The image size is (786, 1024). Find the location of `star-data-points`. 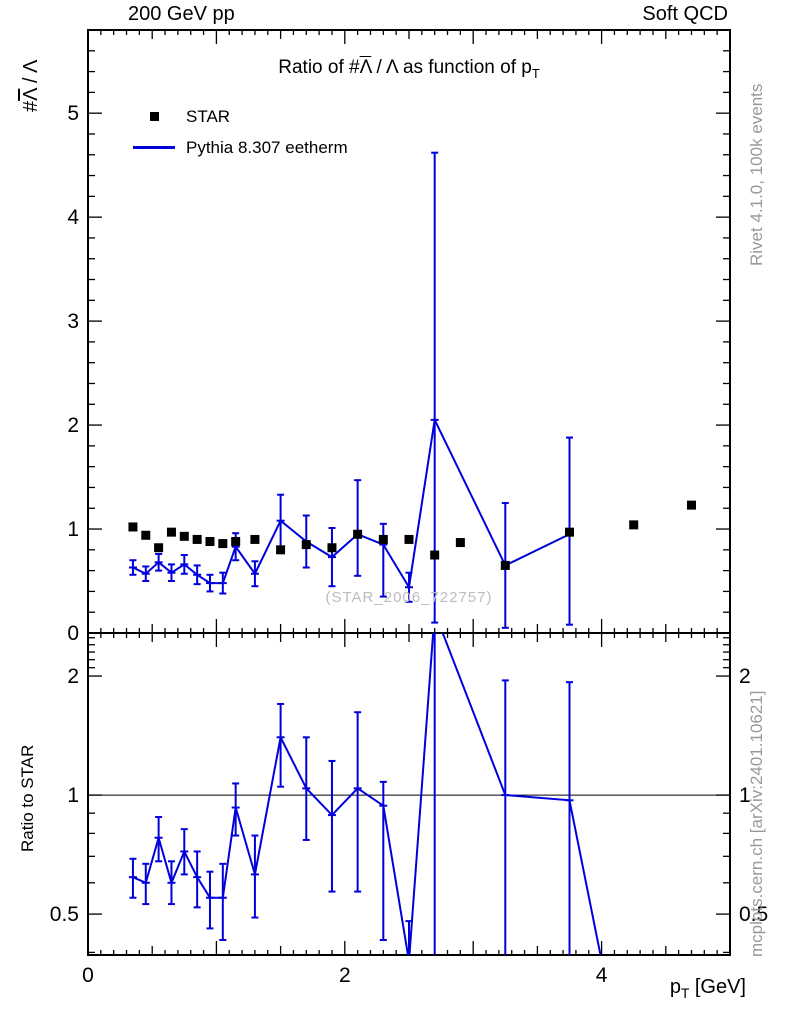

star-data-points is located at coordinates (412, 535).